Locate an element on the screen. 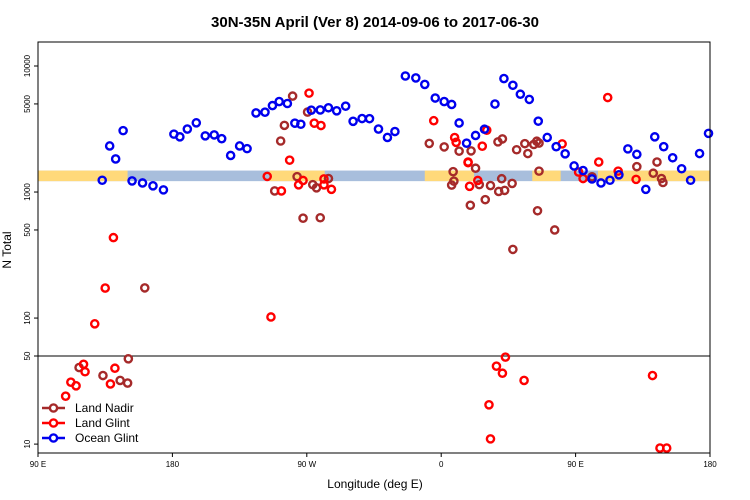 The height and width of the screenshot is (500, 750). ocean-band is located at coordinates (374, 176).